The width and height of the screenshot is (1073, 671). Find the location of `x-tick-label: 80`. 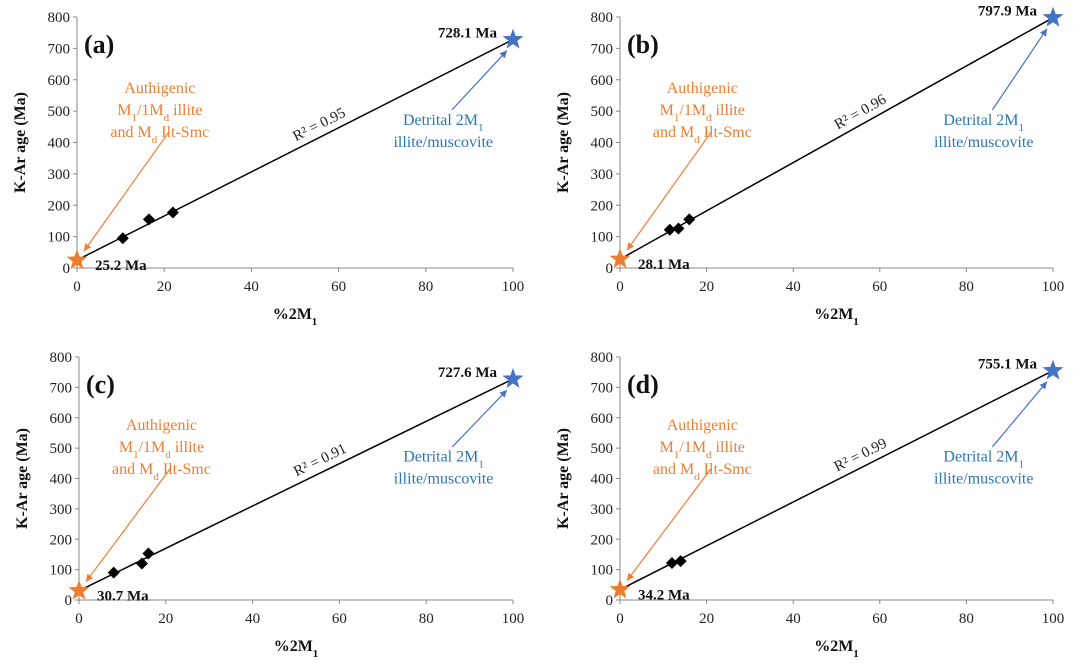

x-tick-label: 80 is located at coordinates (426, 619).